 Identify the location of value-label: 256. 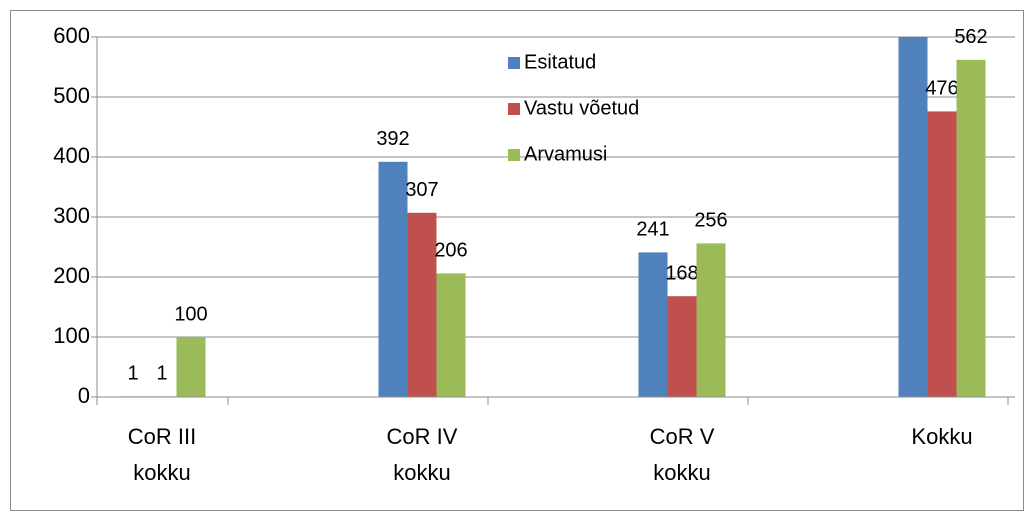
(710, 221).